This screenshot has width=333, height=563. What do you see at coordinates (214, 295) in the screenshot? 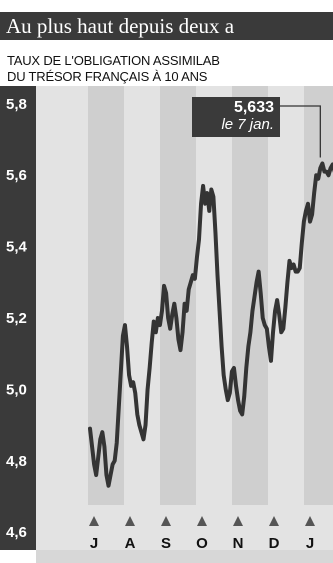
I see `month-band-o` at bounding box center [214, 295].